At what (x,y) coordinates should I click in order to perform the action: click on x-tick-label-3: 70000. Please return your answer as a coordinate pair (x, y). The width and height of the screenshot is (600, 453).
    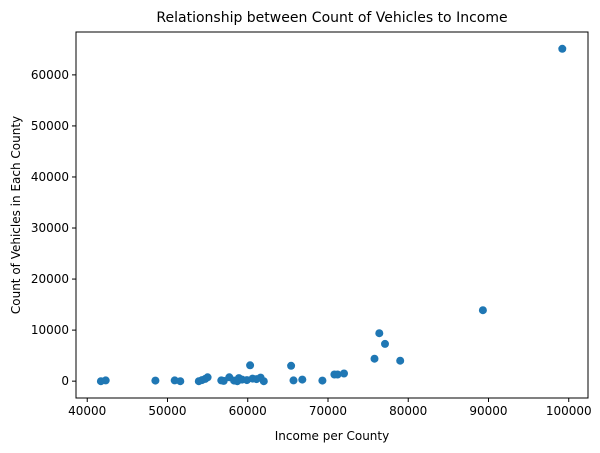
    Looking at the image, I should click on (328, 411).